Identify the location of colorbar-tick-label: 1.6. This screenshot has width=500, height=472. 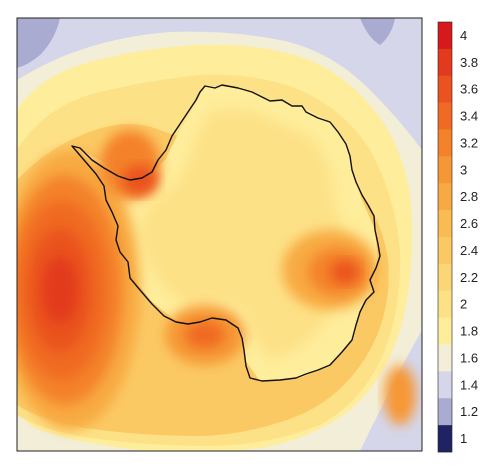
(469, 357).